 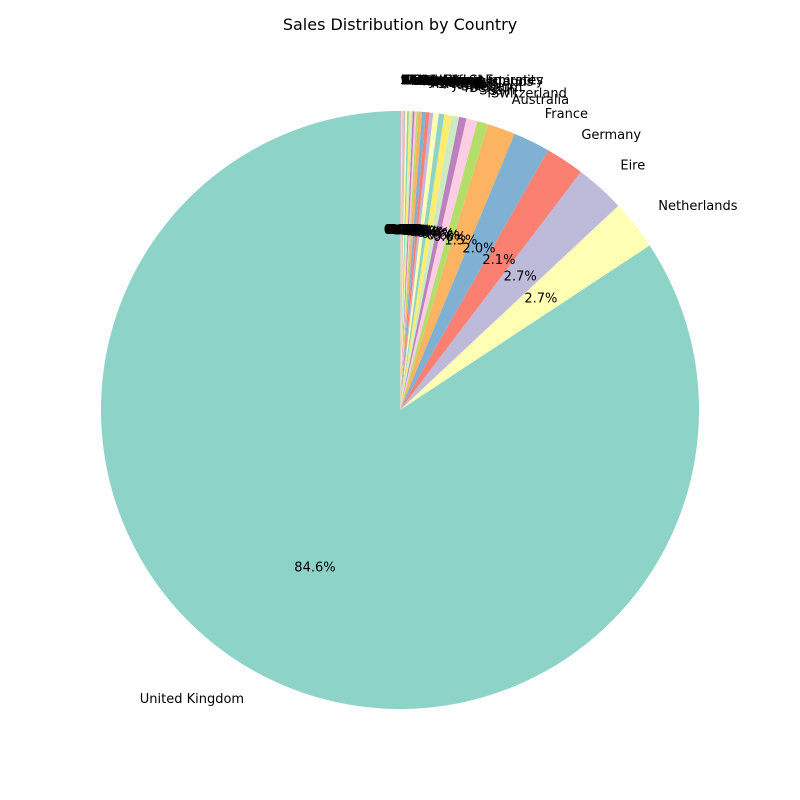 I want to click on slice-label: Singapore, so click(x=450, y=81).